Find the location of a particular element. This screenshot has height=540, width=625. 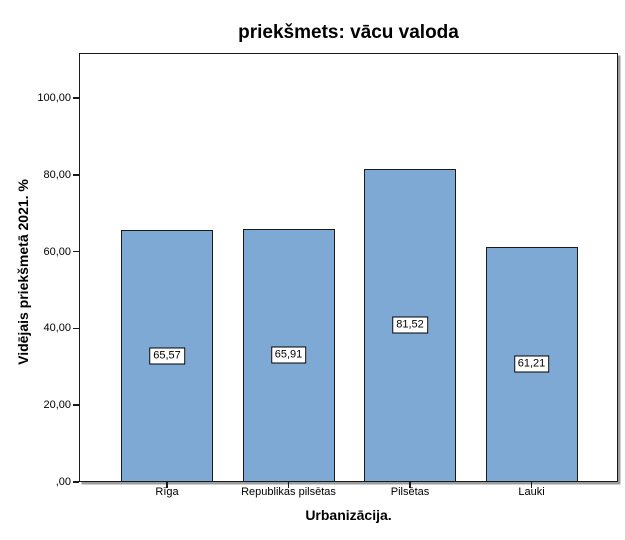

bar is located at coordinates (288, 355).